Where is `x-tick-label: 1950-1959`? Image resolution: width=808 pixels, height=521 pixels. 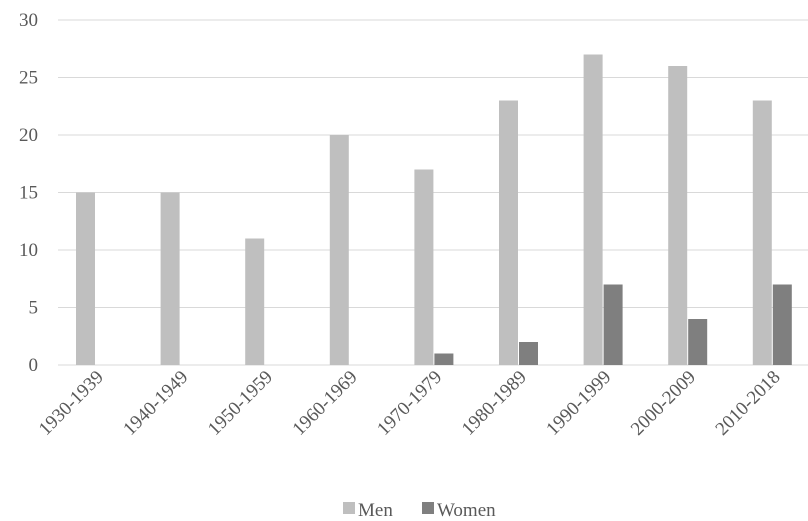 x-tick-label: 1950-1959 is located at coordinates (240, 403).